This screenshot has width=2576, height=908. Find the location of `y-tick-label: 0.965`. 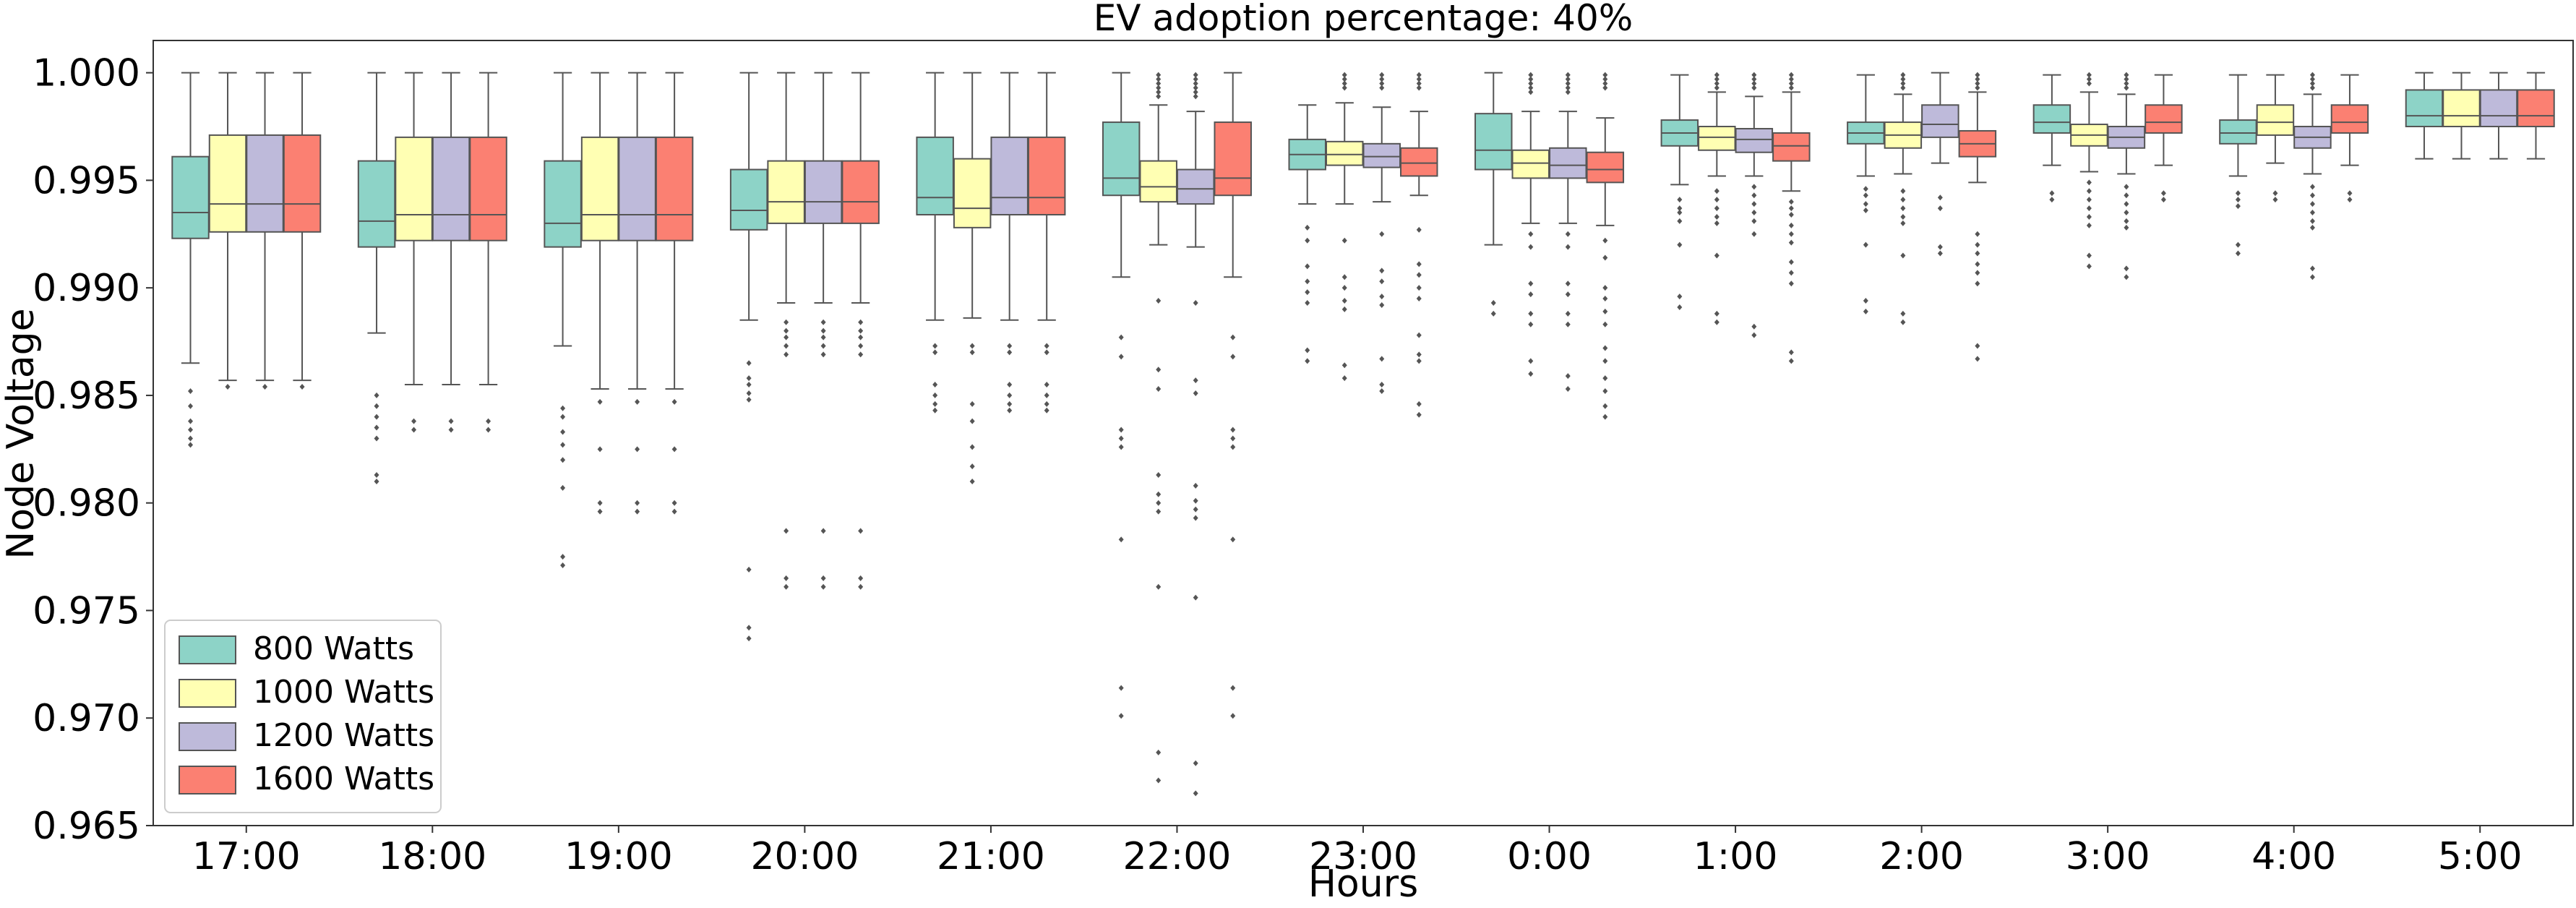

y-tick-label: 0.965 is located at coordinates (87, 827).